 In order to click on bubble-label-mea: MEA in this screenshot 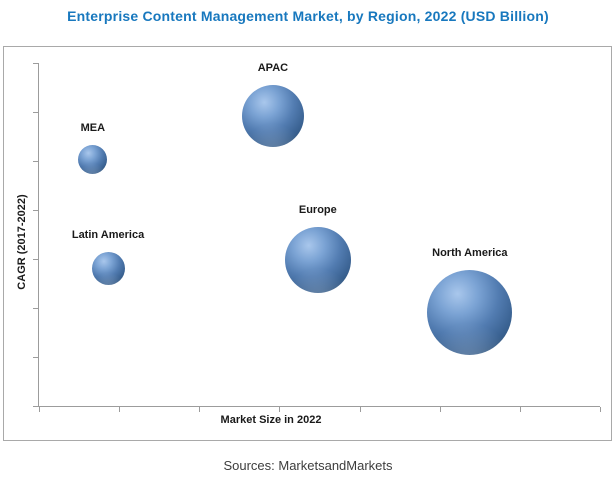, I will do `click(93, 127)`.